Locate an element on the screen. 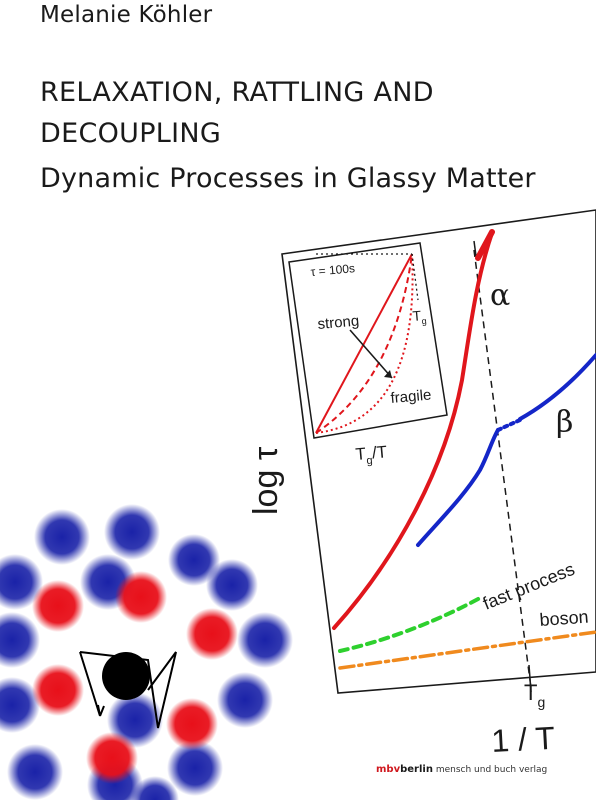 This screenshot has height=800, width=596. boson-label: boson is located at coordinates (564, 618).